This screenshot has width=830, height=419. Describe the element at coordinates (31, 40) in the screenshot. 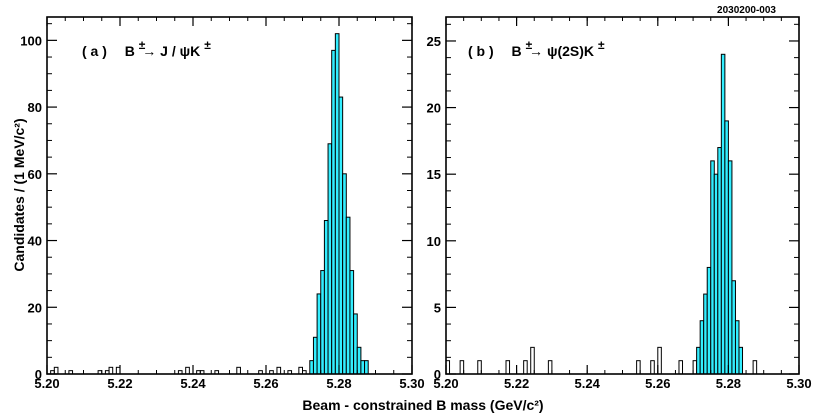

I see `y-tick-label: 100` at that location.